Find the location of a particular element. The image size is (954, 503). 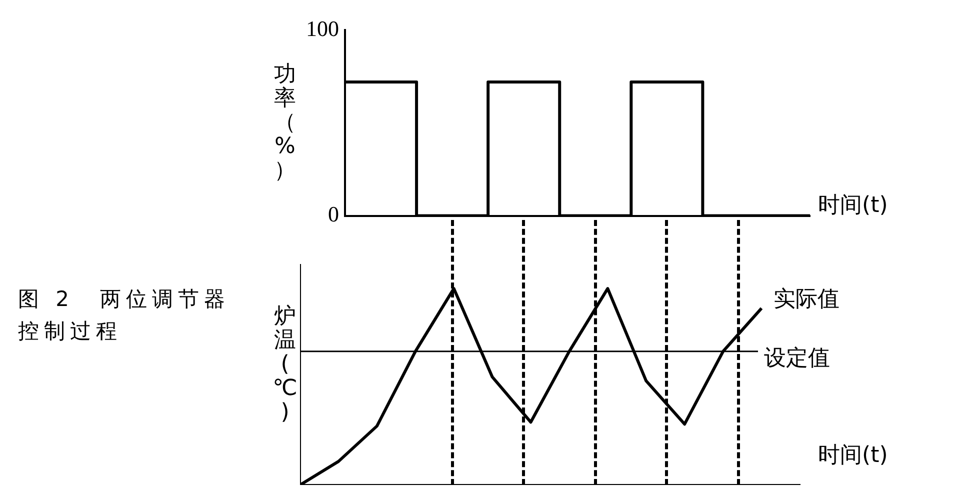

y-axis-title: 功率（%） is located at coordinates (285, 122).